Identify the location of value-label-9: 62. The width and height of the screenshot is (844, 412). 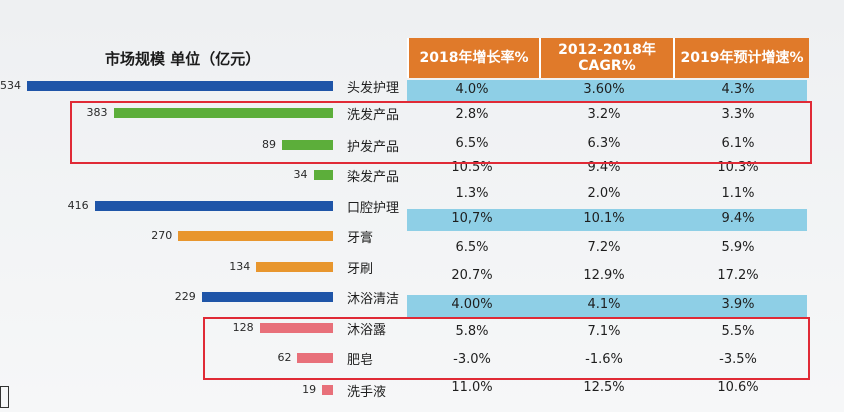
(284, 357).